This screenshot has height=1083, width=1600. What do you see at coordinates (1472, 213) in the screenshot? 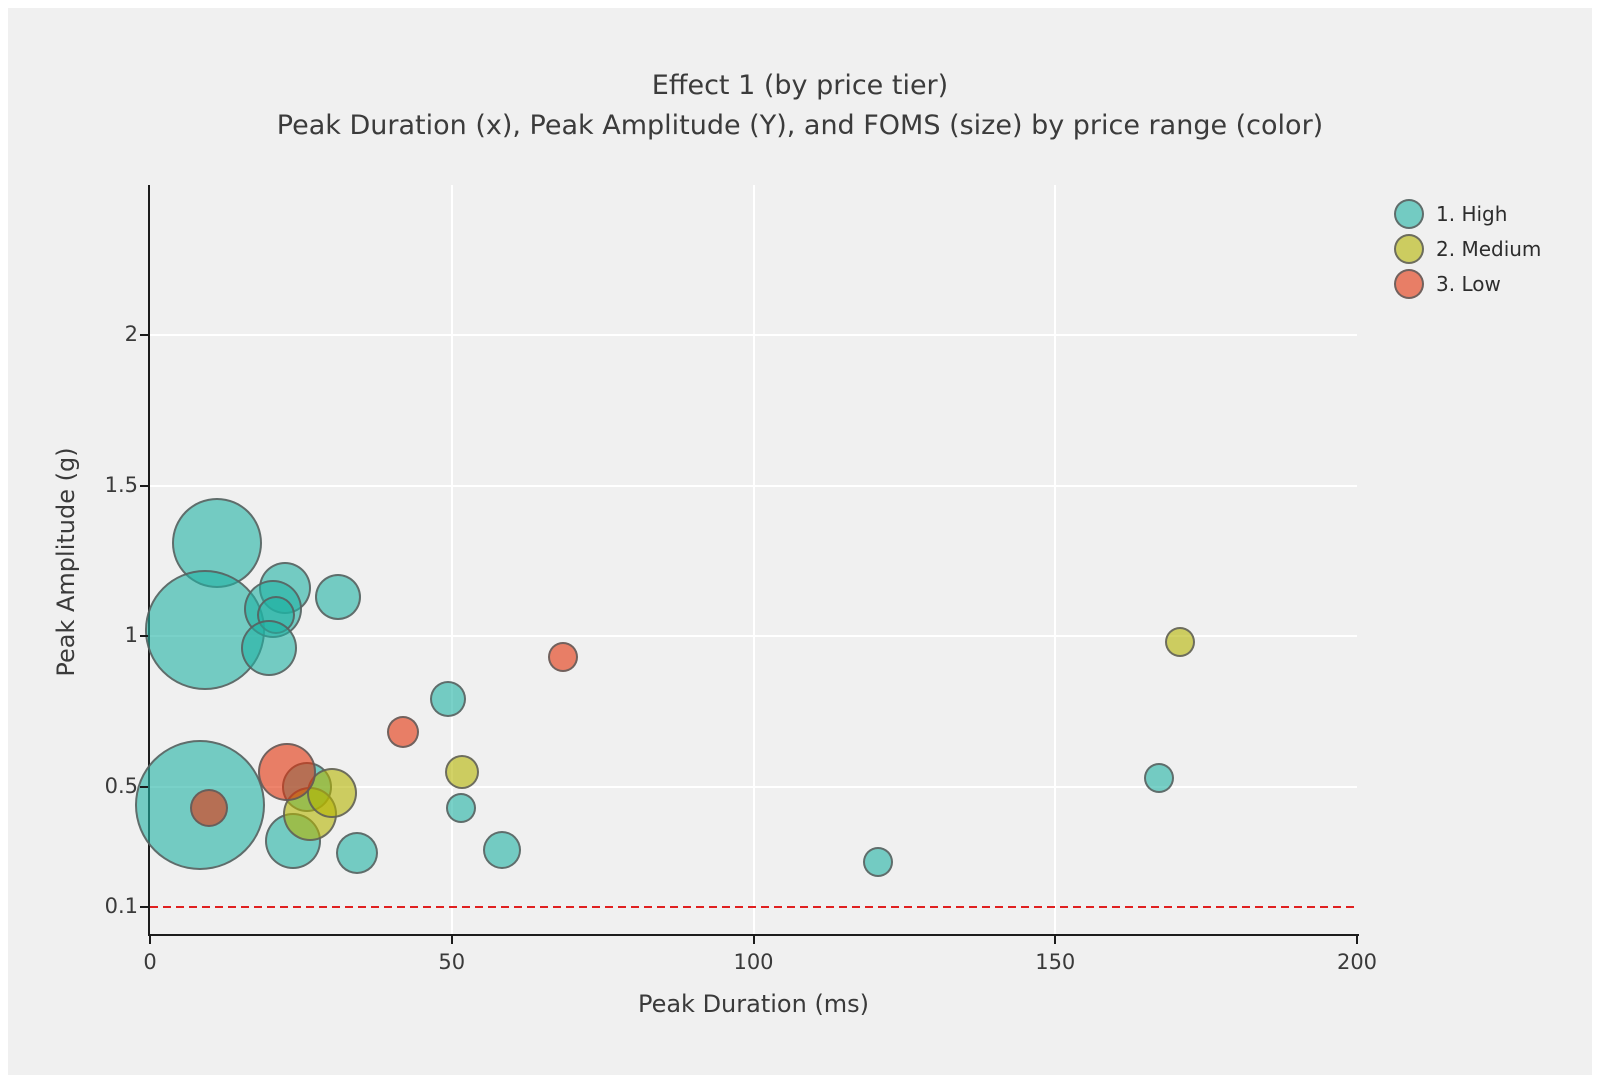
I see `legend-item-label: 1. High` at bounding box center [1472, 213].